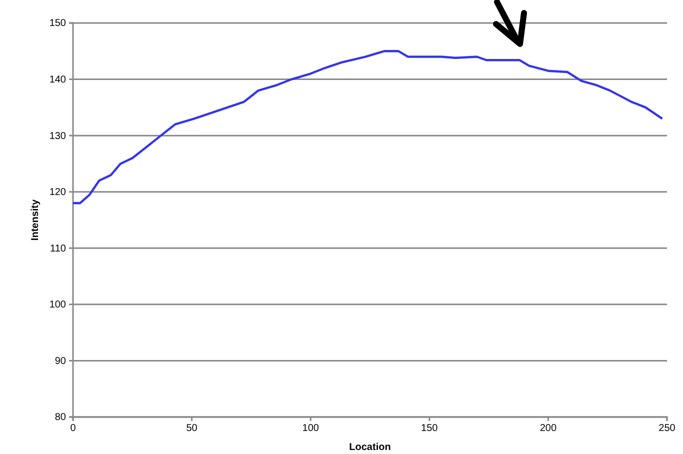  I want to click on x-tick-label: 100, so click(311, 428).